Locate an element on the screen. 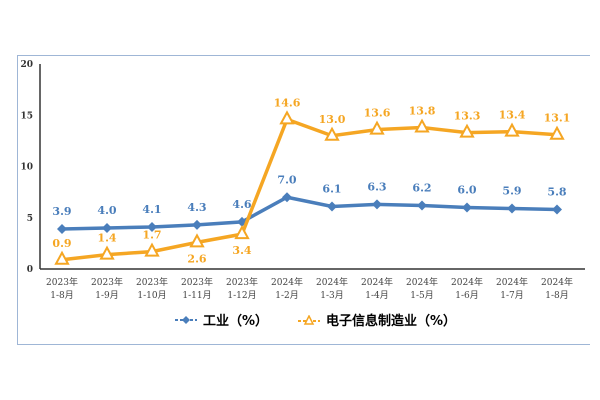 The height and width of the screenshot is (400, 600). x-tick-label: 1-9月 is located at coordinates (107, 295).